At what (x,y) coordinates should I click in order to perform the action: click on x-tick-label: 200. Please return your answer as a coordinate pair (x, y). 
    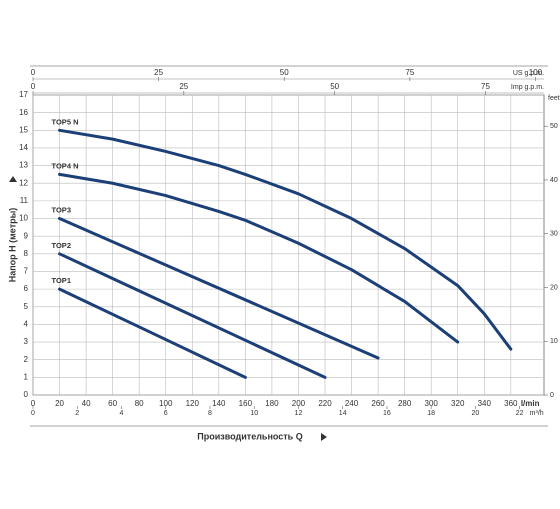
    Looking at the image, I should click on (299, 403).